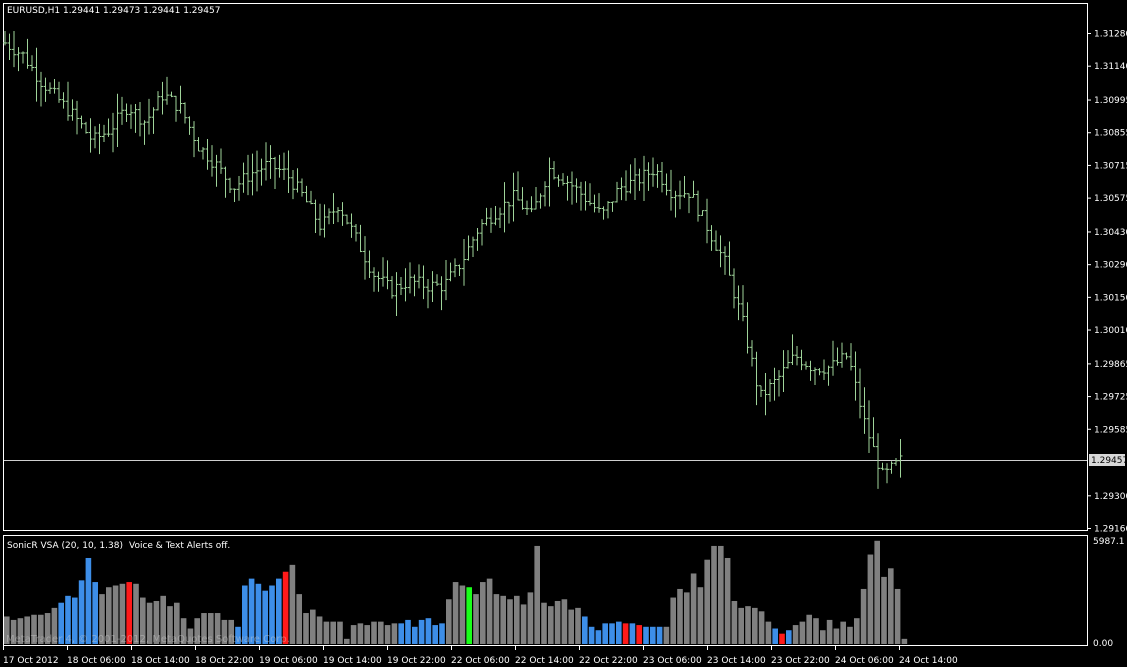 This screenshot has width=1127, height=667. I want to click on x-tick-label: 22 Oct 06:00, so click(480, 661).